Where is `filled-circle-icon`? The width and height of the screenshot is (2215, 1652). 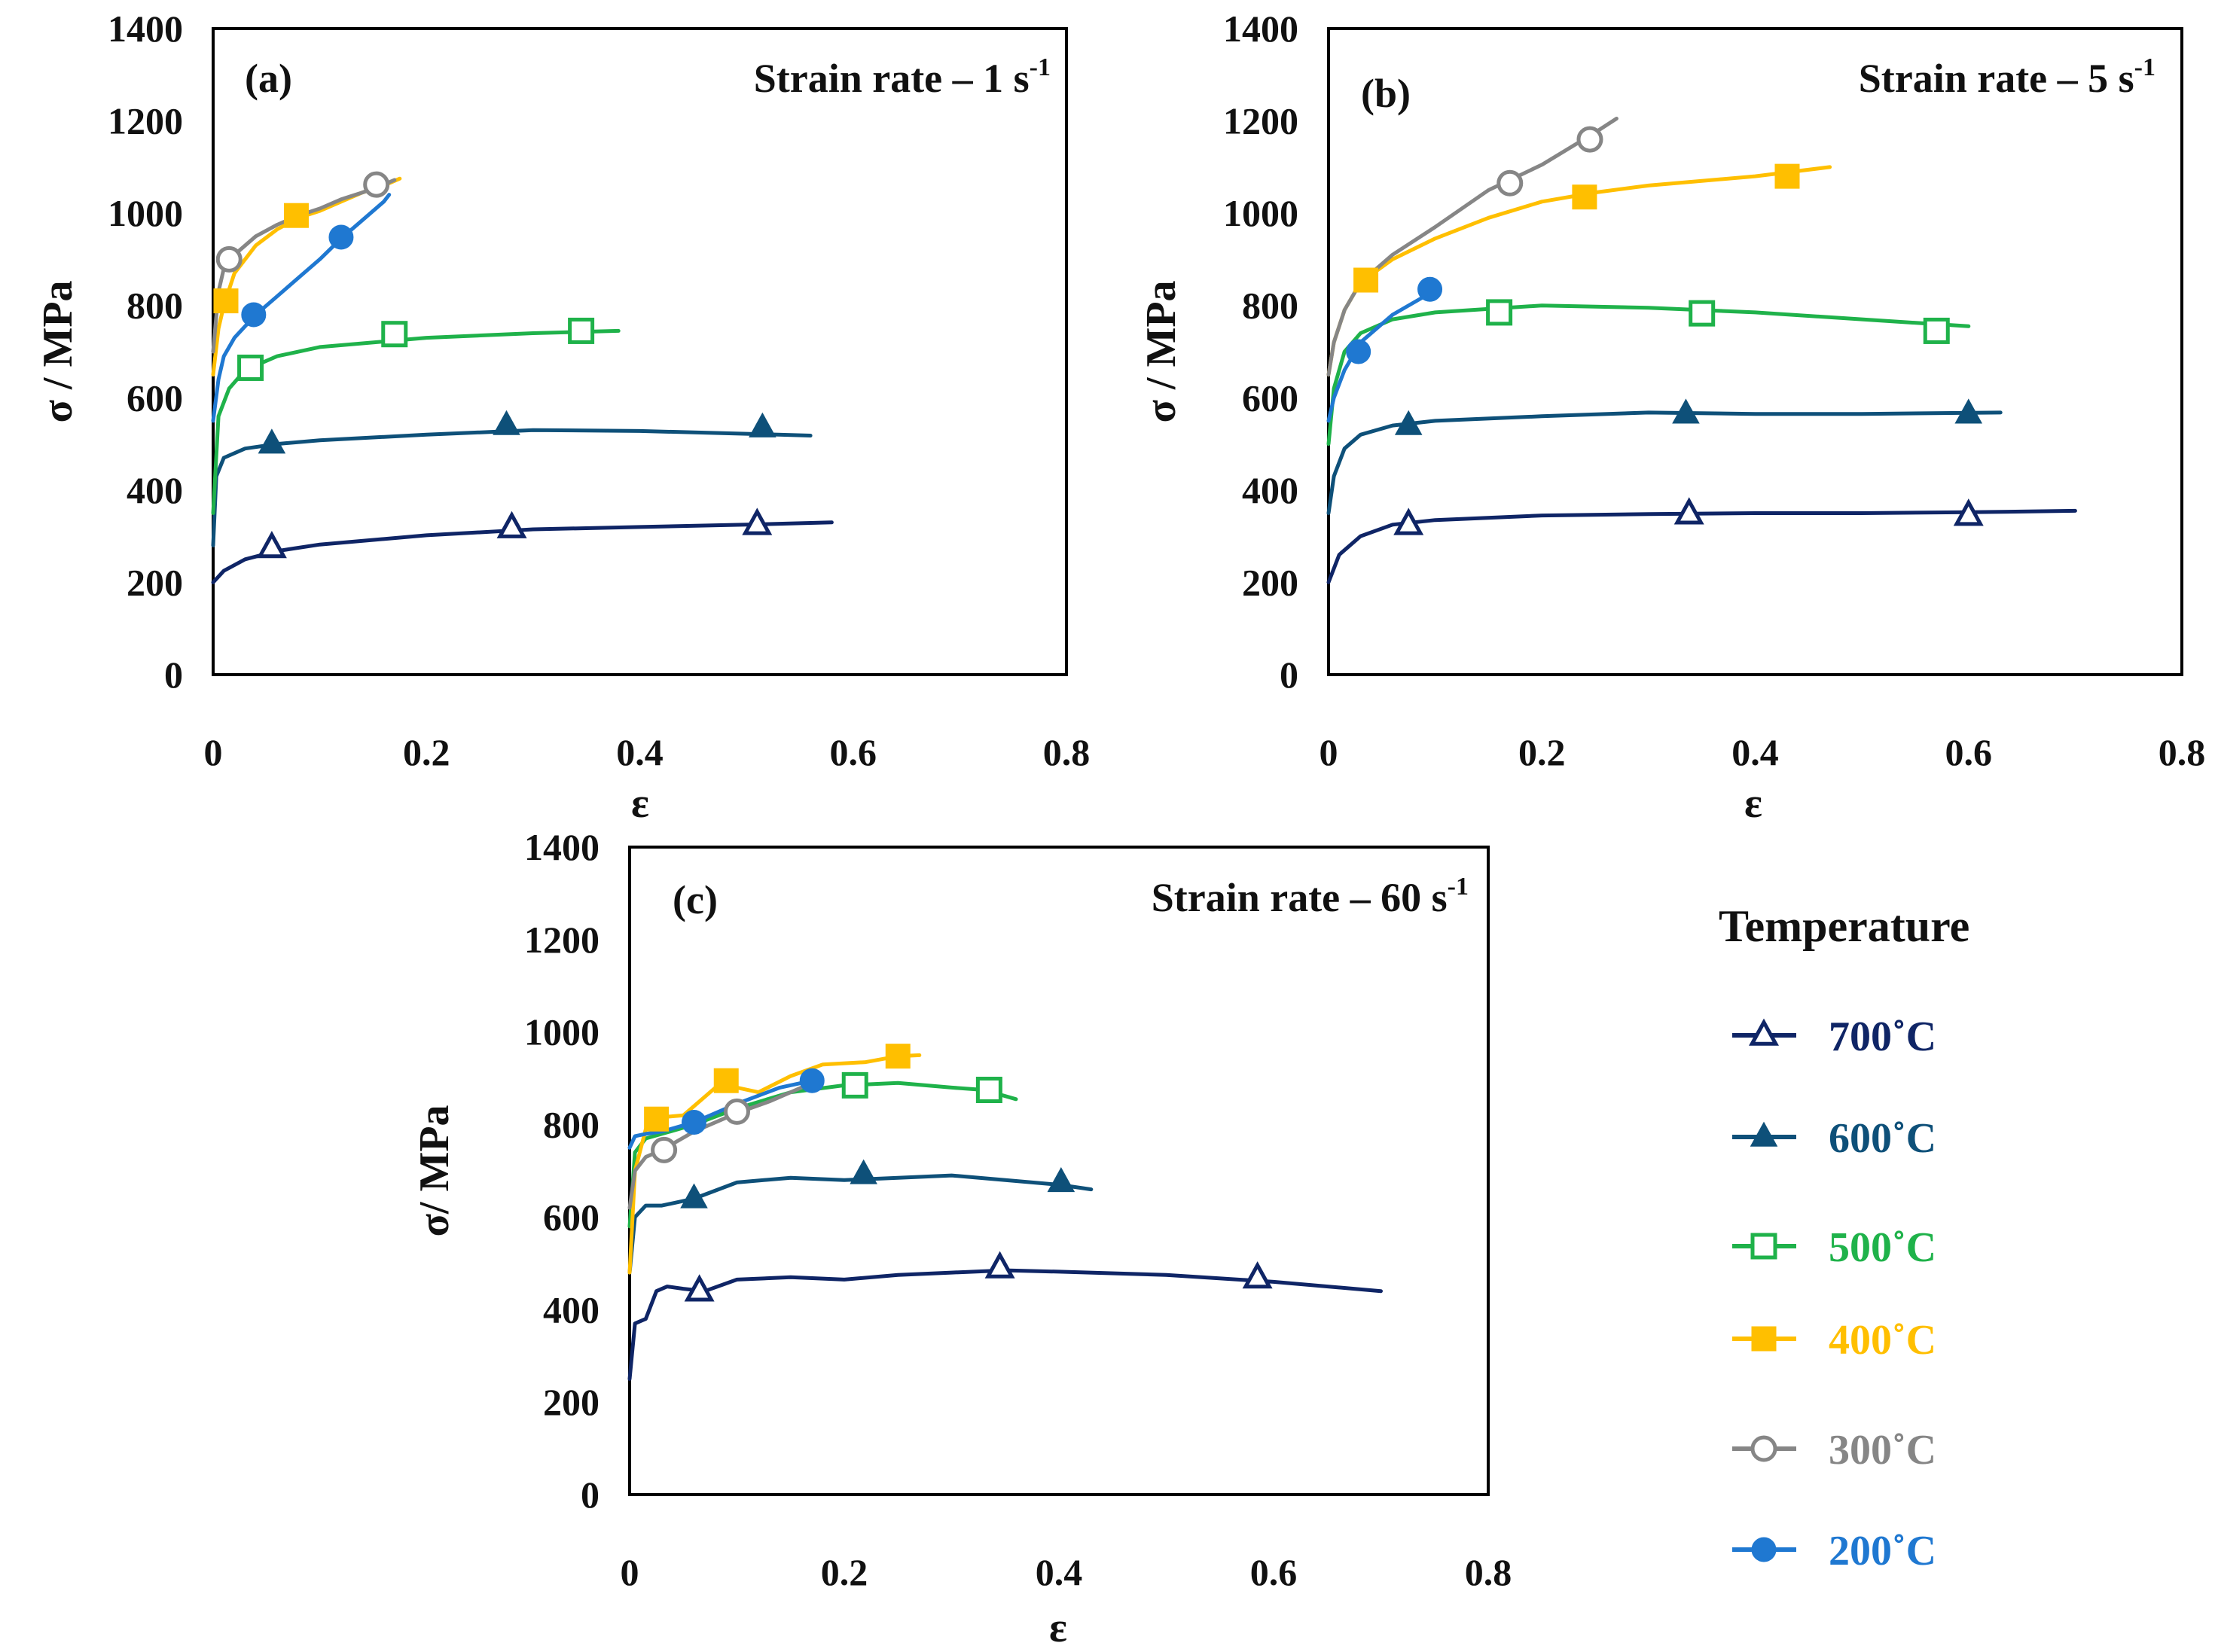 filled-circle-icon is located at coordinates (1764, 1550).